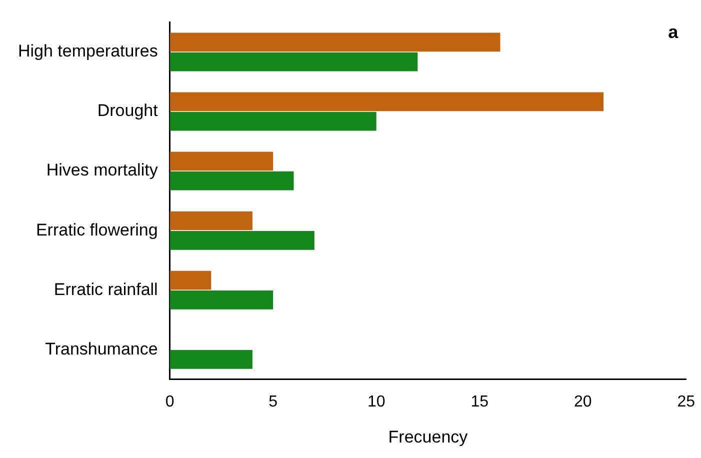  I want to click on x-axis-title: Frecuency, so click(428, 436).